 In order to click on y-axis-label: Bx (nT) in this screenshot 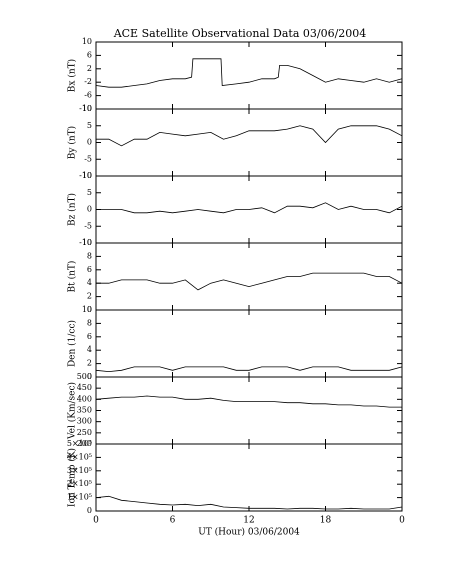, I will do `click(72, 75)`.